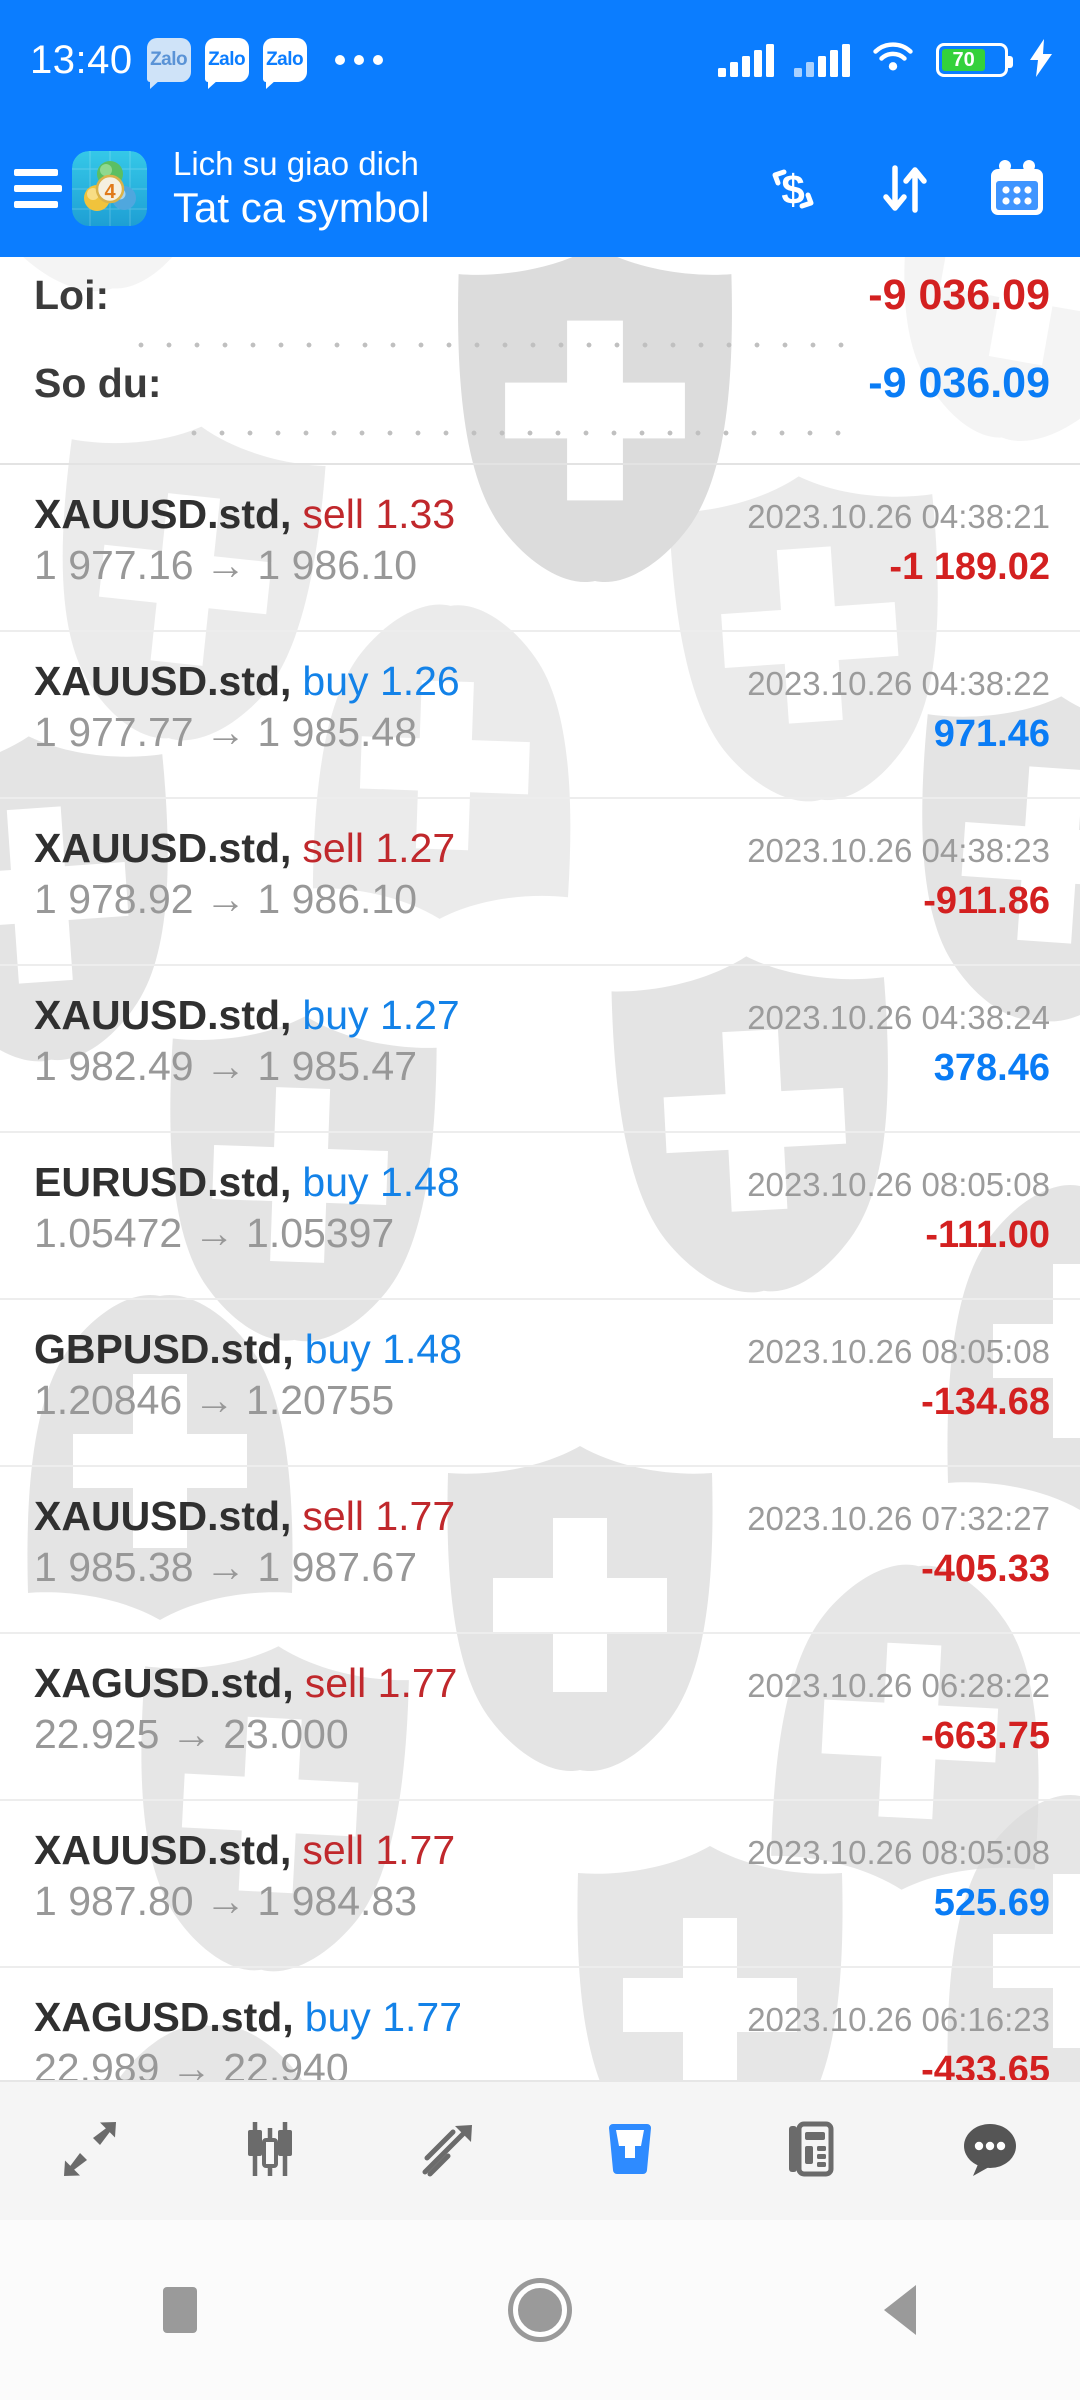 Image resolution: width=1080 pixels, height=2400 pixels. I want to click on status-bar-right: 70, so click(886, 60).